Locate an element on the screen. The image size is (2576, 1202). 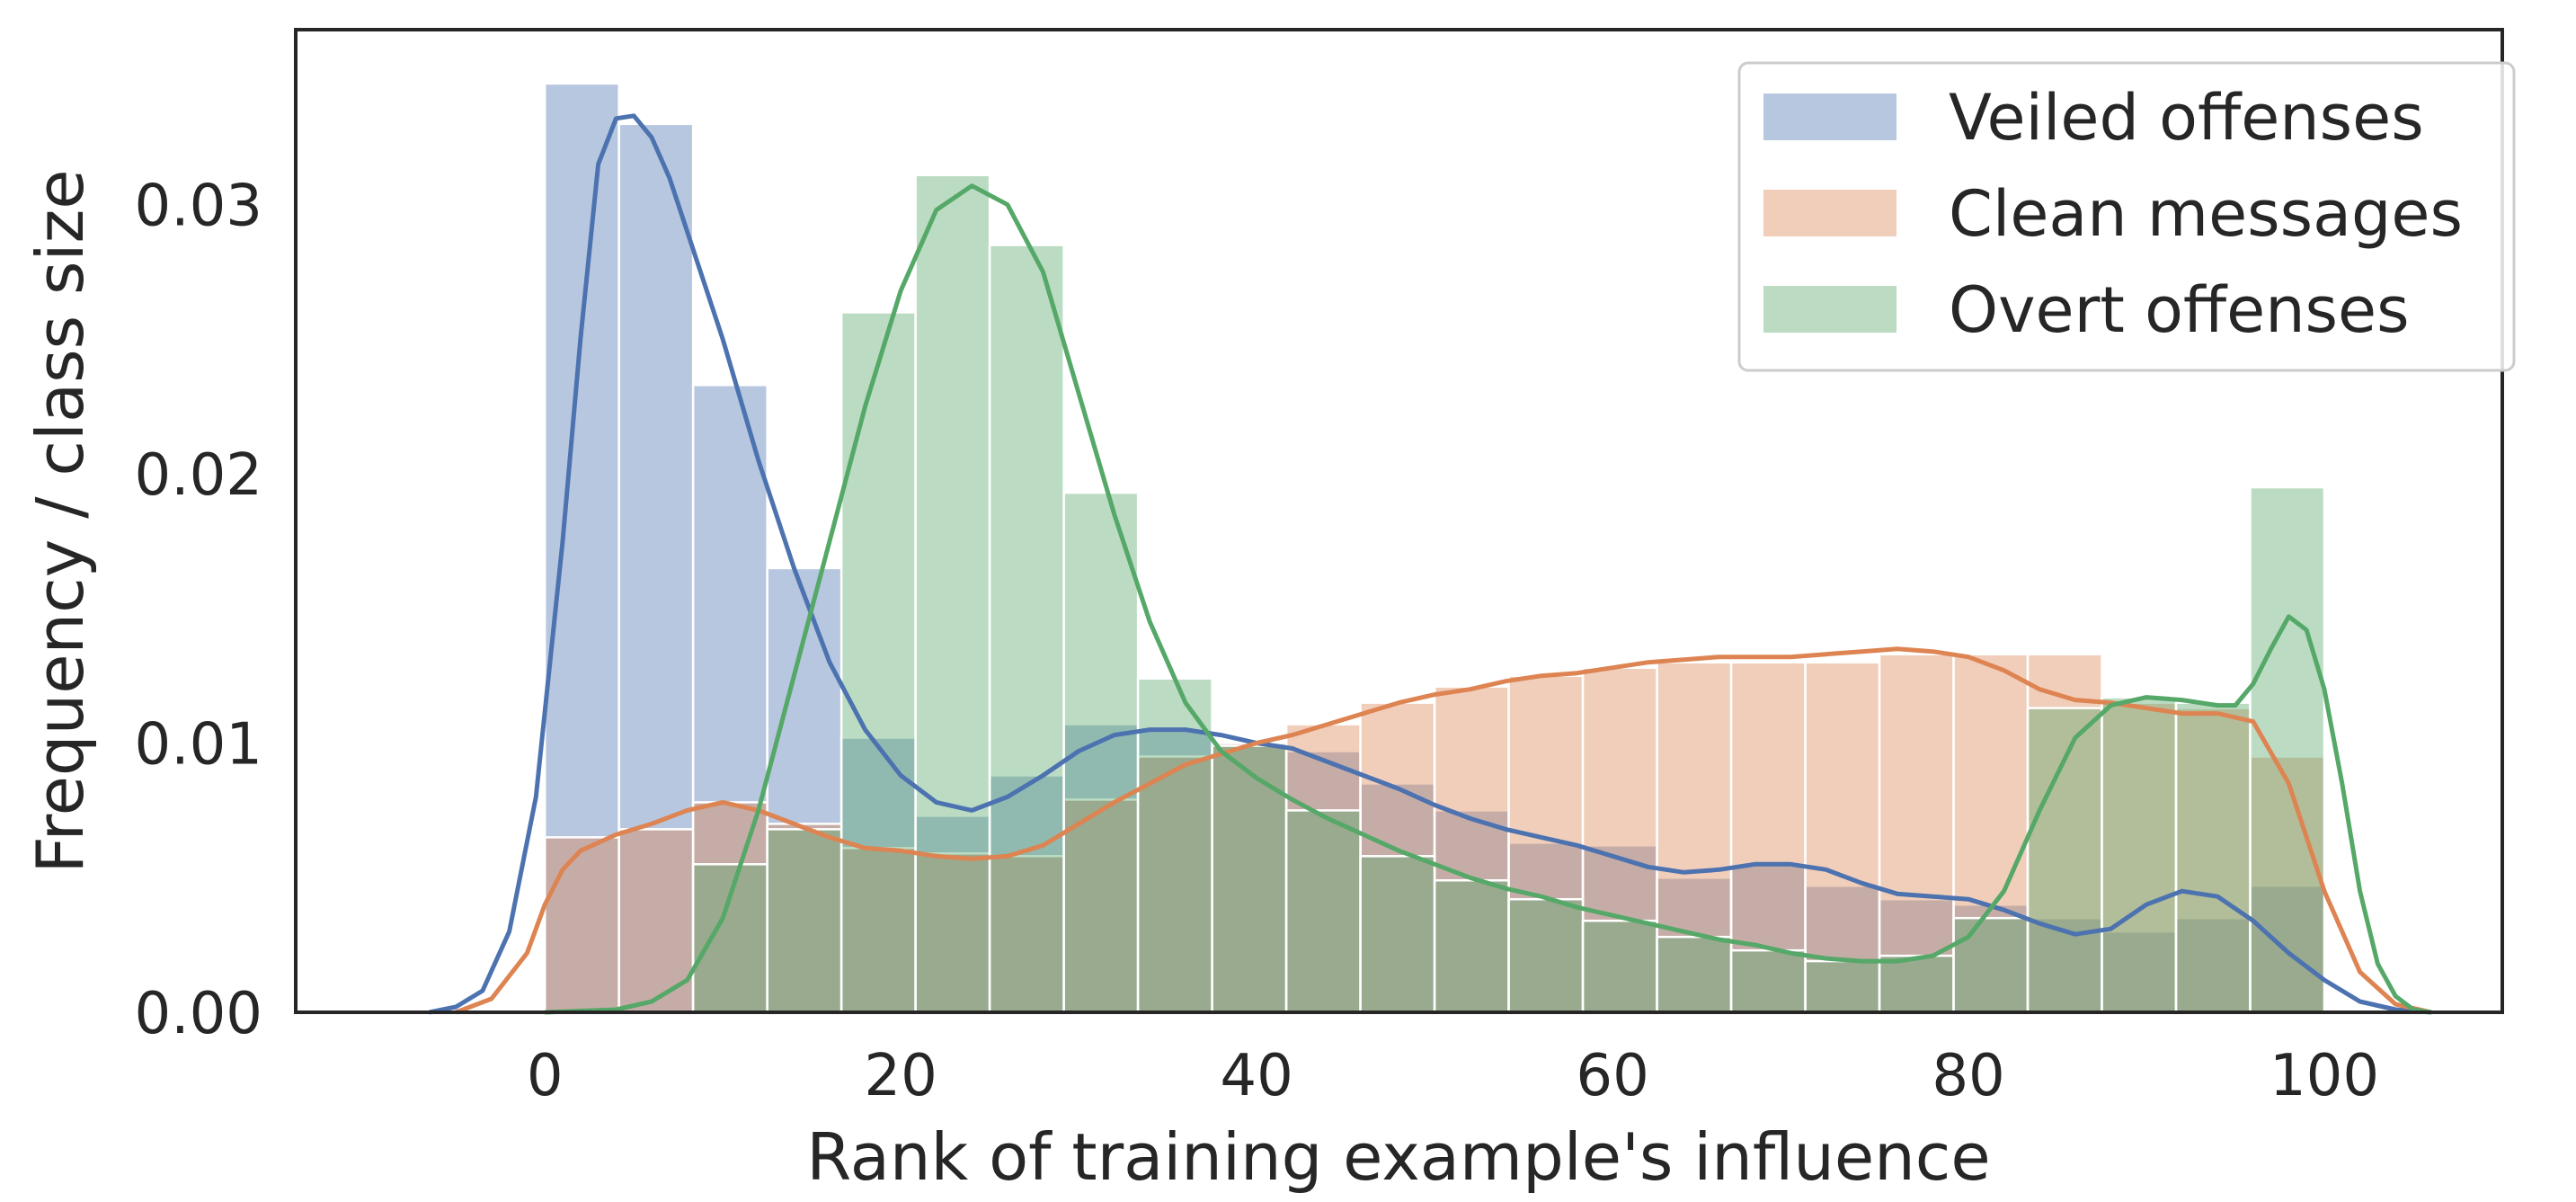
y-axis-ticks: 0.00 0.01 0.02 0.03 is located at coordinates (199, 610).